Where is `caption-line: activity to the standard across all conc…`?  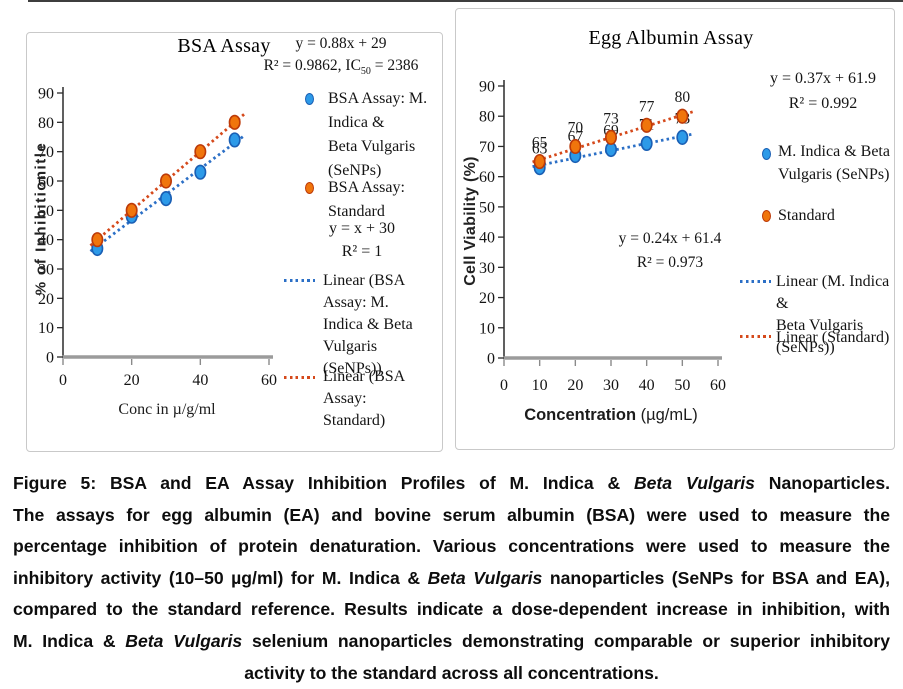
caption-line: activity to the standard across all conc… is located at coordinates (451, 673).